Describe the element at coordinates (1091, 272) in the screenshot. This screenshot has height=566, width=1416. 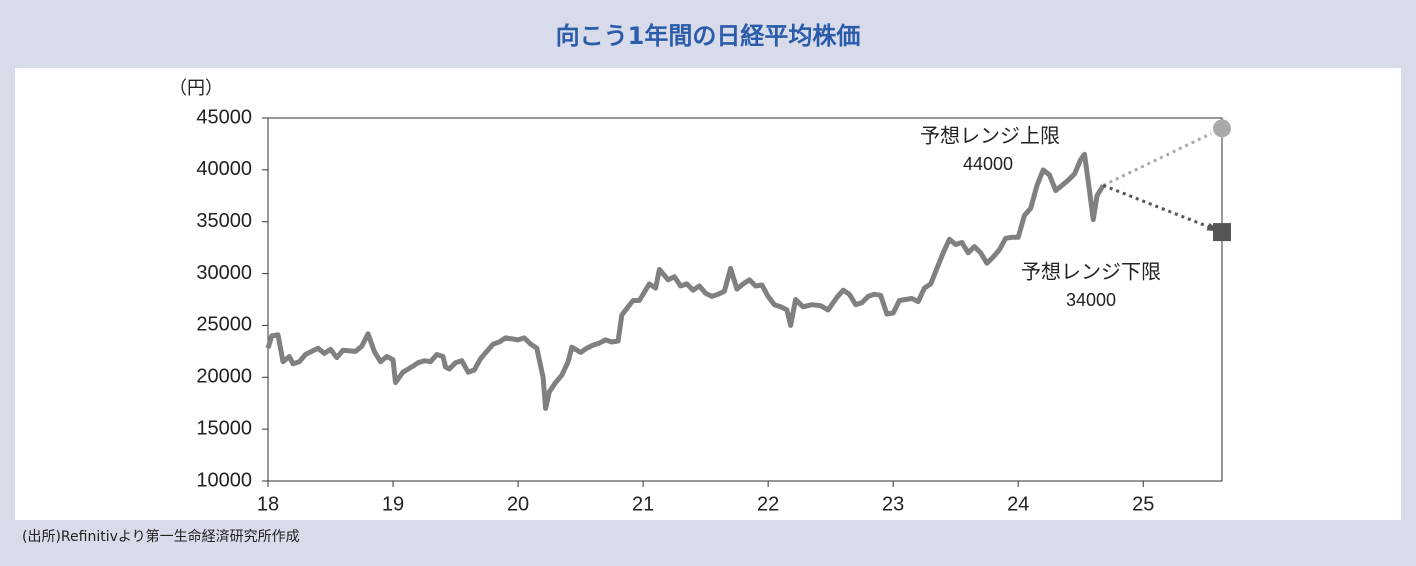
I see `forecast-lower-label: 予想レンジ下限` at that location.